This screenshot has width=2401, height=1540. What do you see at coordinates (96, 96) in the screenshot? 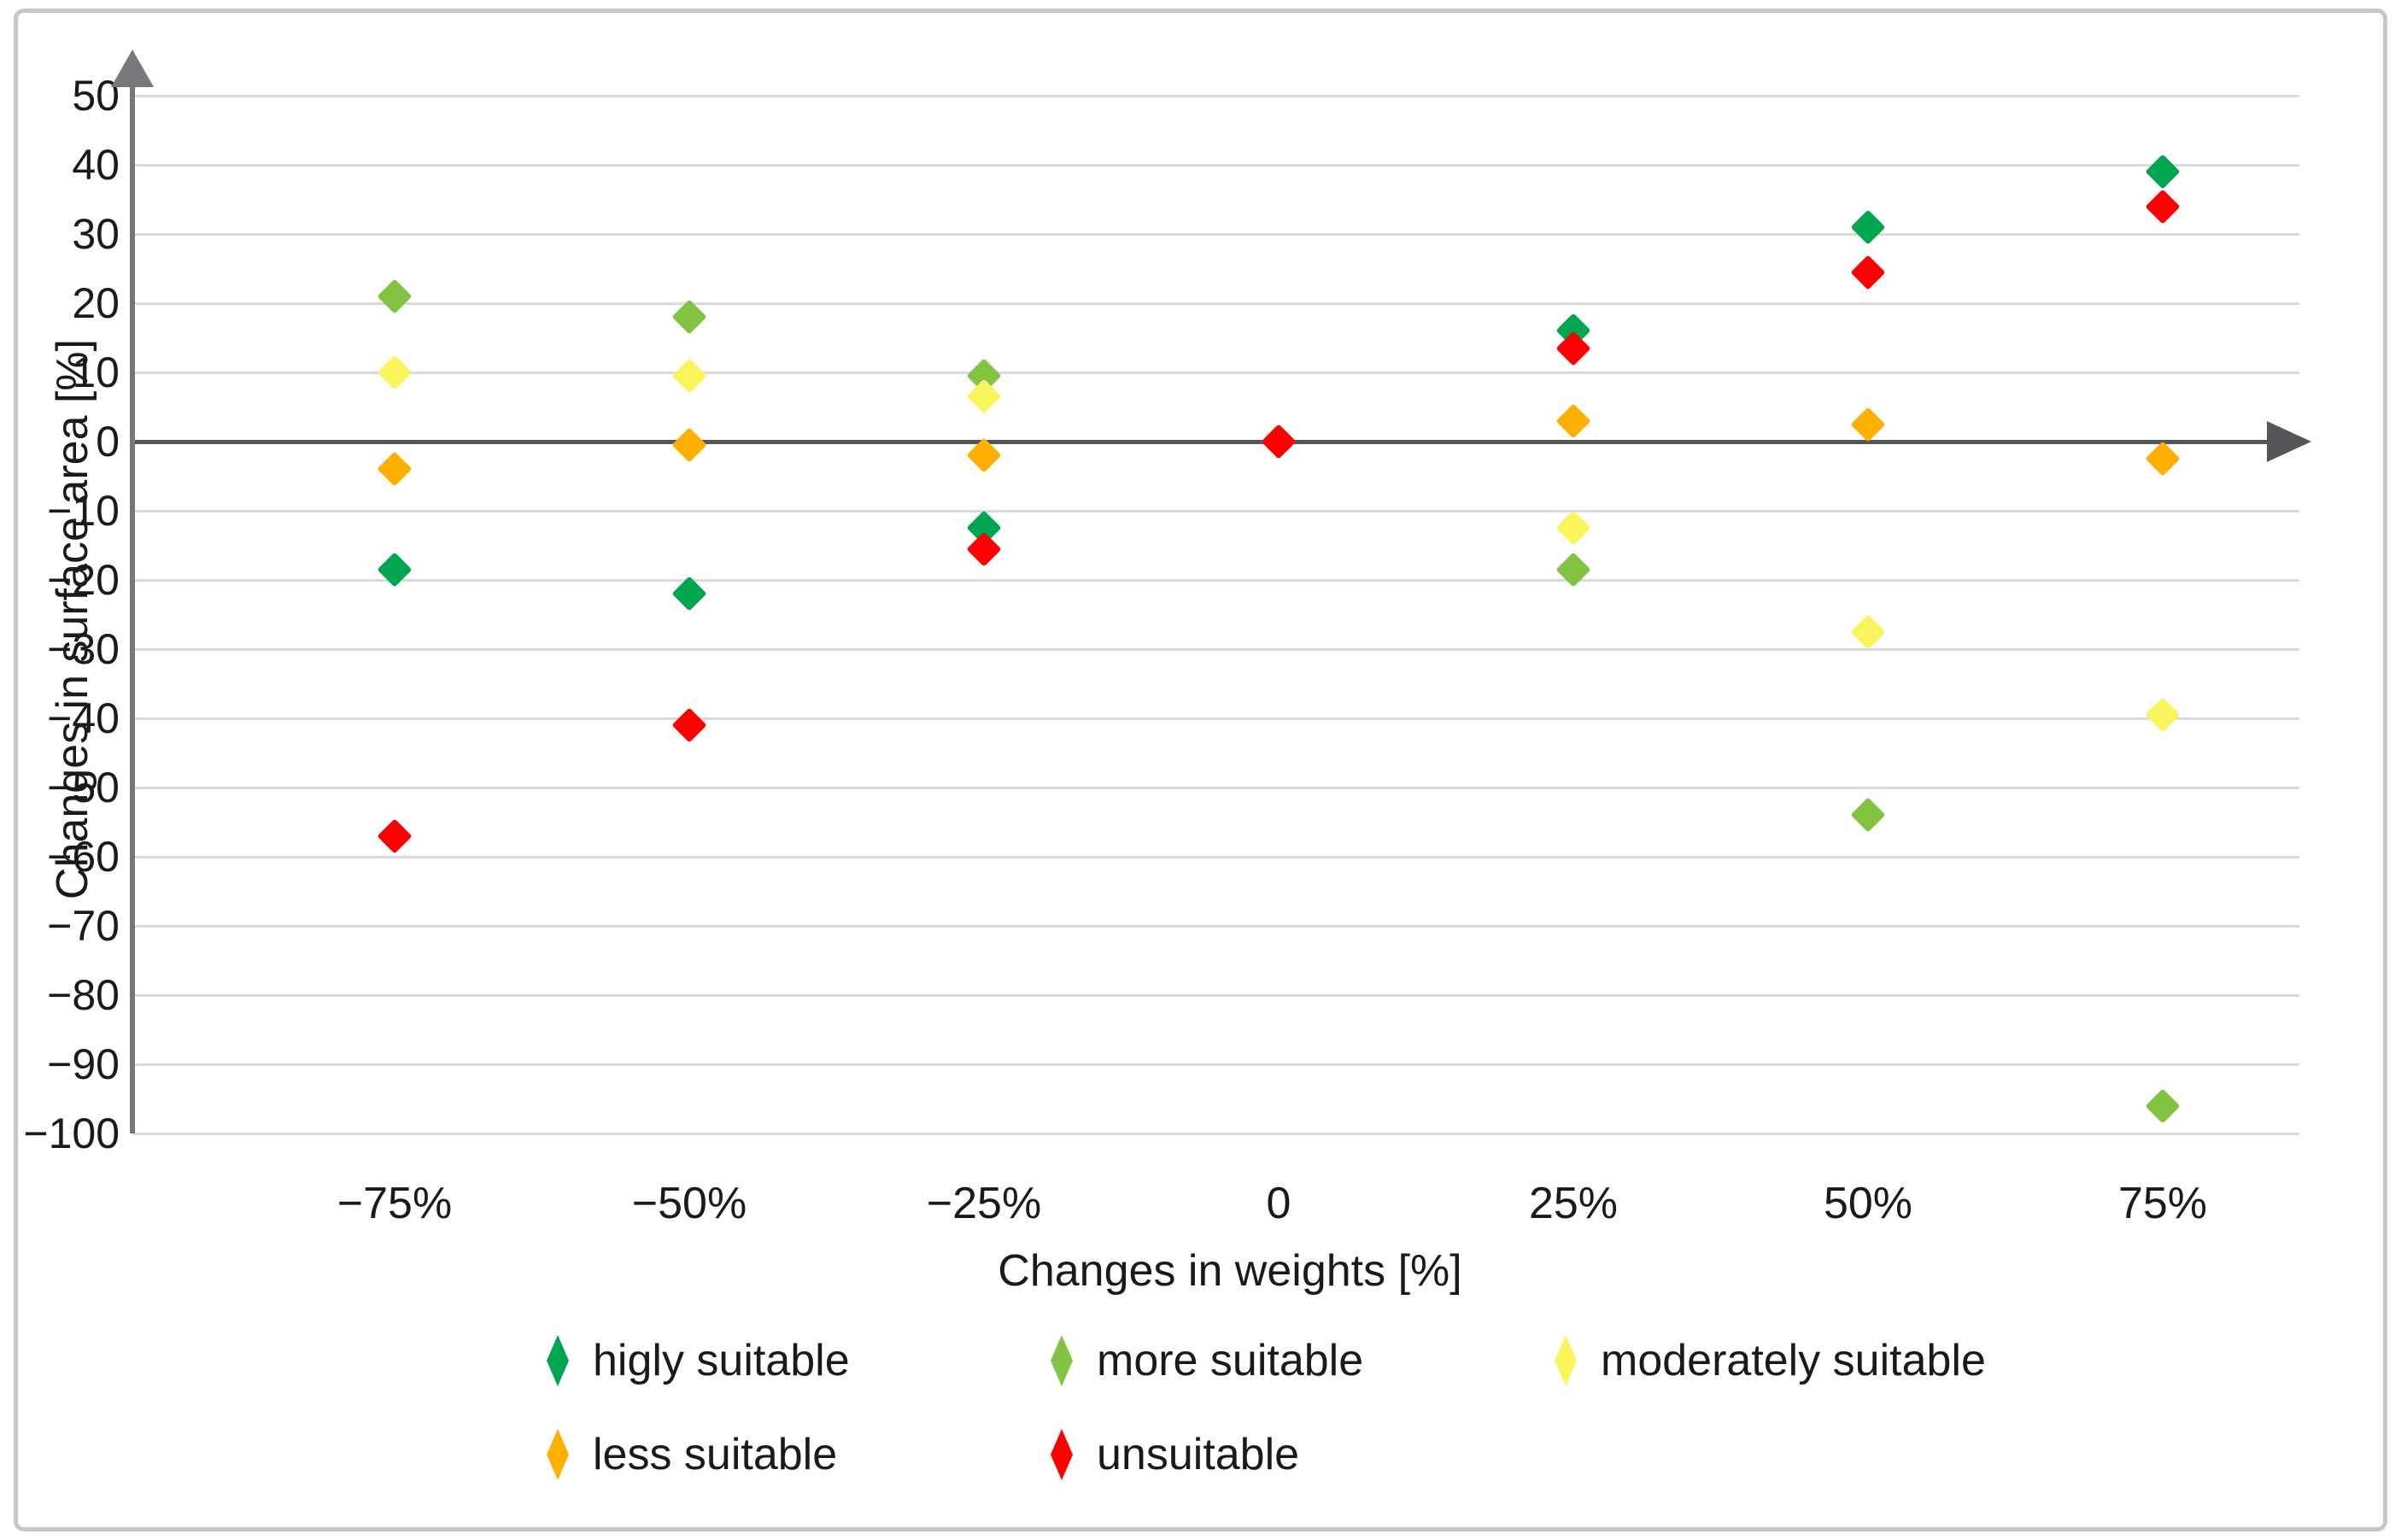
I see `y-tick-label: 50` at bounding box center [96, 96].